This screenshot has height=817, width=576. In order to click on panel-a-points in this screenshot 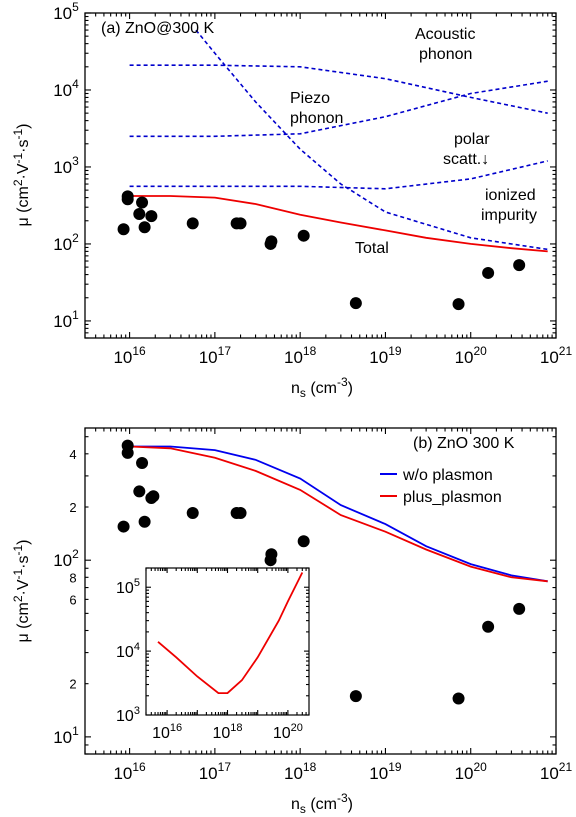, I will do `click(321, 250)`.